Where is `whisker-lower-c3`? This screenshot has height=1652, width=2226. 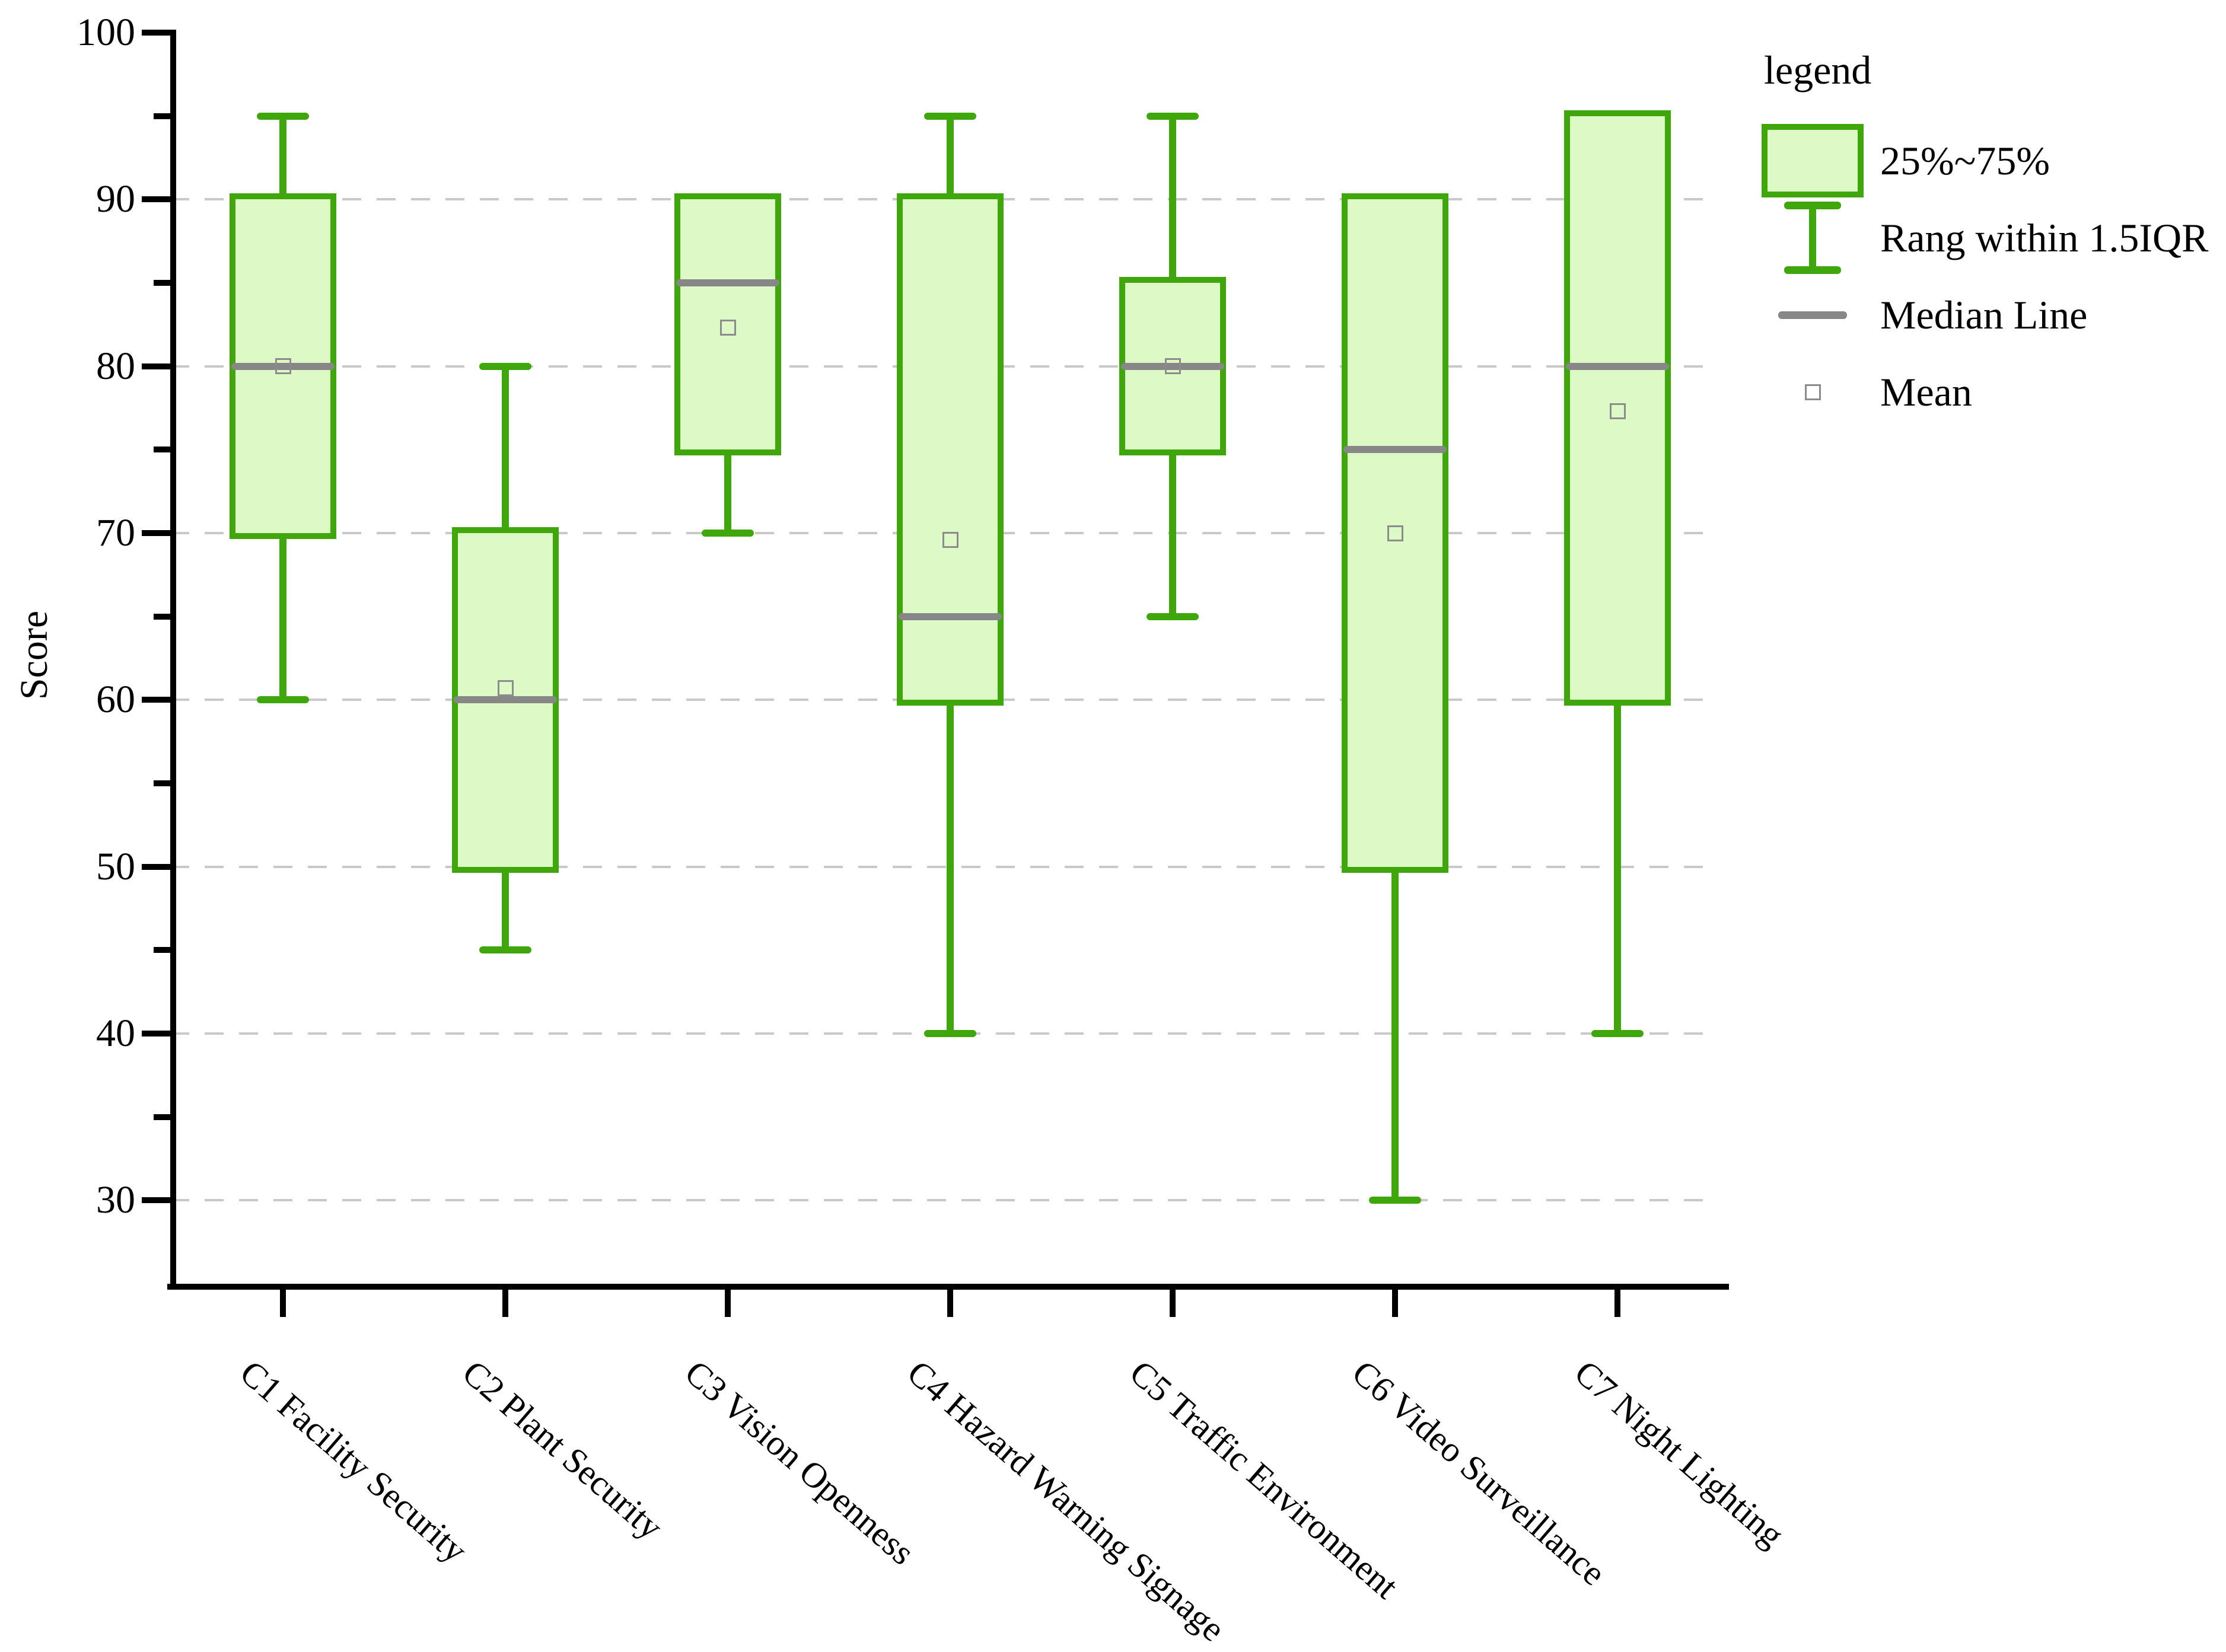 whisker-lower-c3 is located at coordinates (728, 491).